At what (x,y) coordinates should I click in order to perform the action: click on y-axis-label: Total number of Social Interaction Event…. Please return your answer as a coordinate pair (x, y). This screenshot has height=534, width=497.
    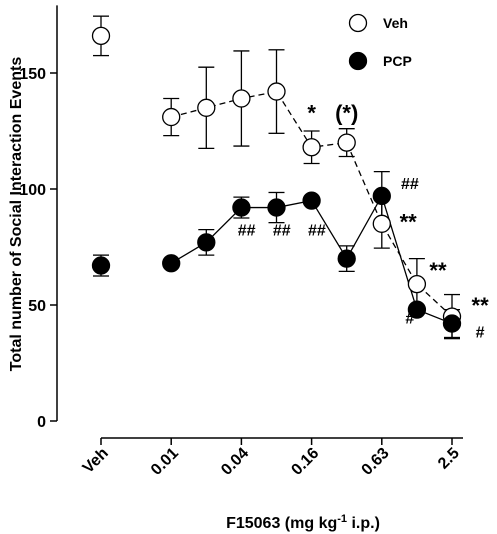
    Looking at the image, I should click on (16, 214).